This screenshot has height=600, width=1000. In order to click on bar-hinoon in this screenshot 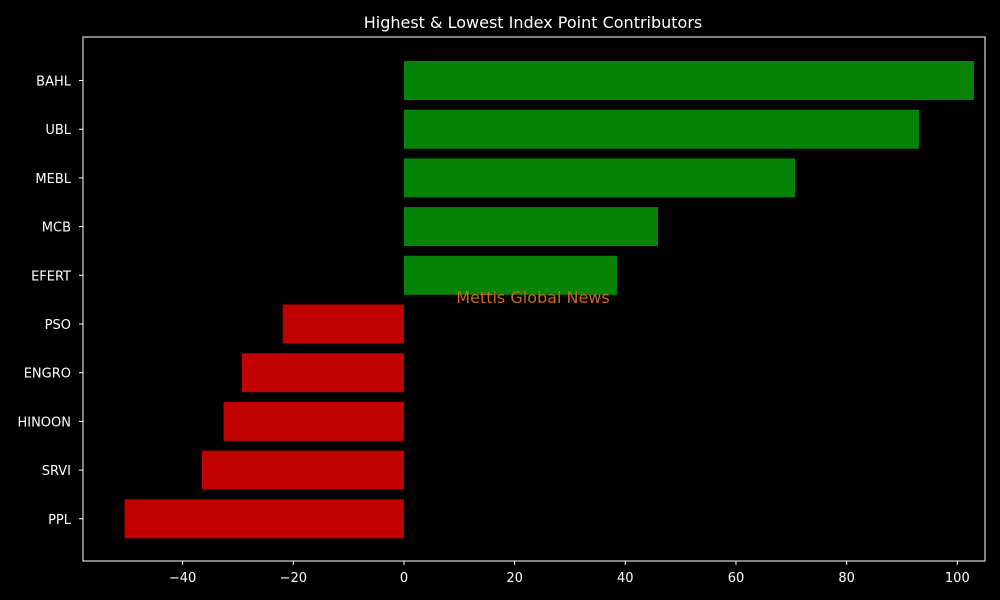, I will do `click(313, 421)`.